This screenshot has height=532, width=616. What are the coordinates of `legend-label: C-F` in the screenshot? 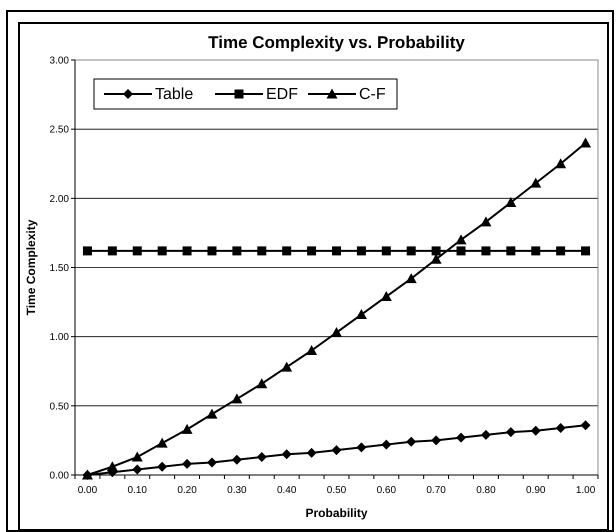 It's located at (372, 94).